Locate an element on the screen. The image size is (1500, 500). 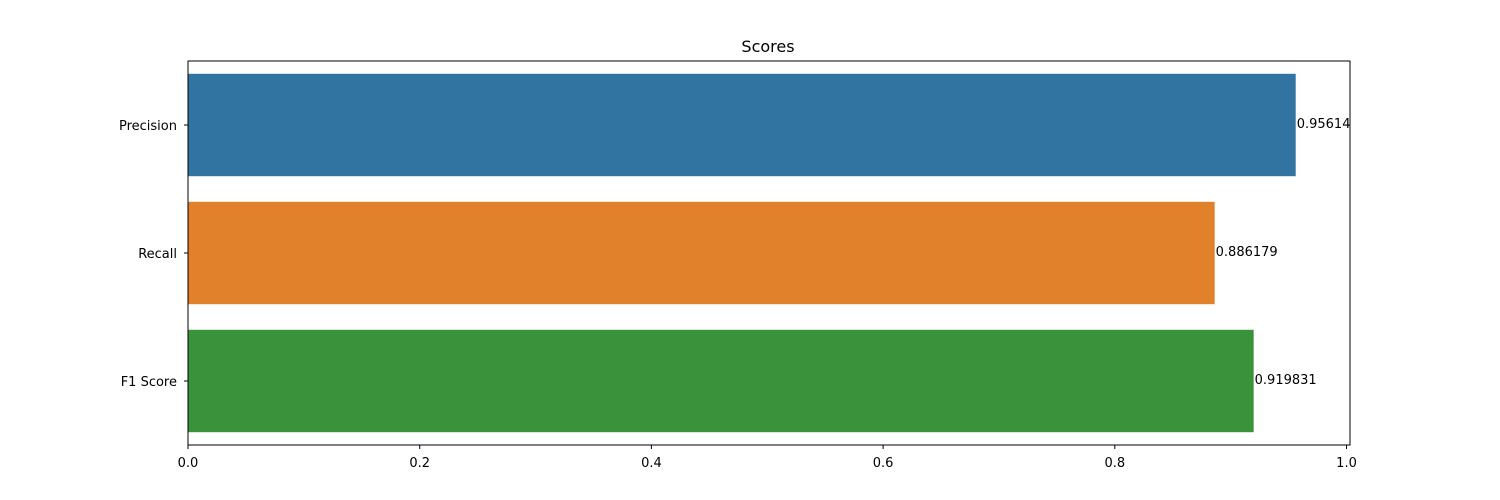
y-tick-label: F1 Score is located at coordinates (149, 382).